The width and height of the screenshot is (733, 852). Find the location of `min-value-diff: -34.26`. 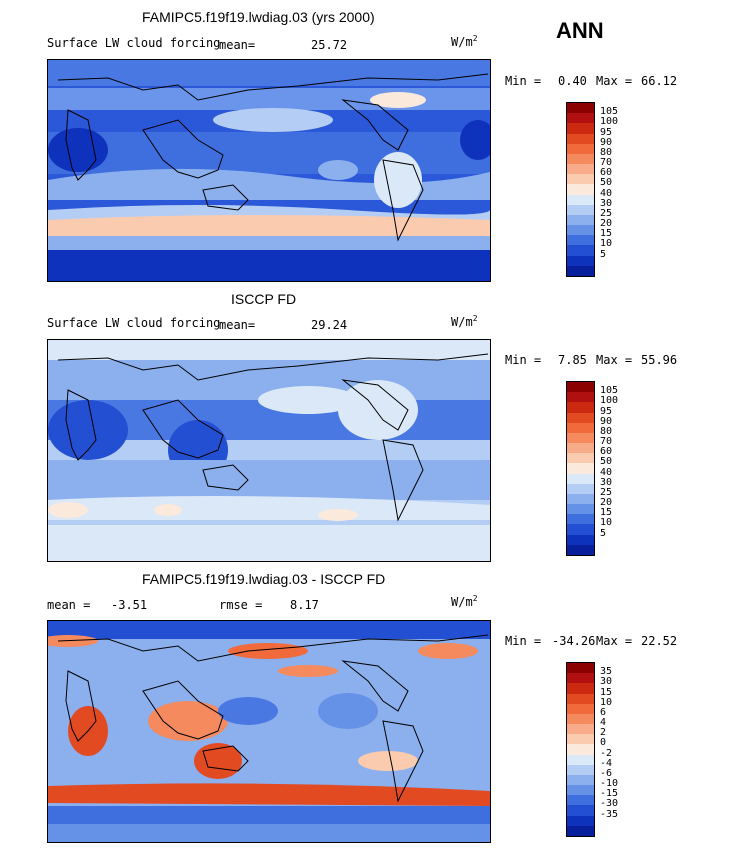

min-value-diff: -34.26 is located at coordinates (574, 641).